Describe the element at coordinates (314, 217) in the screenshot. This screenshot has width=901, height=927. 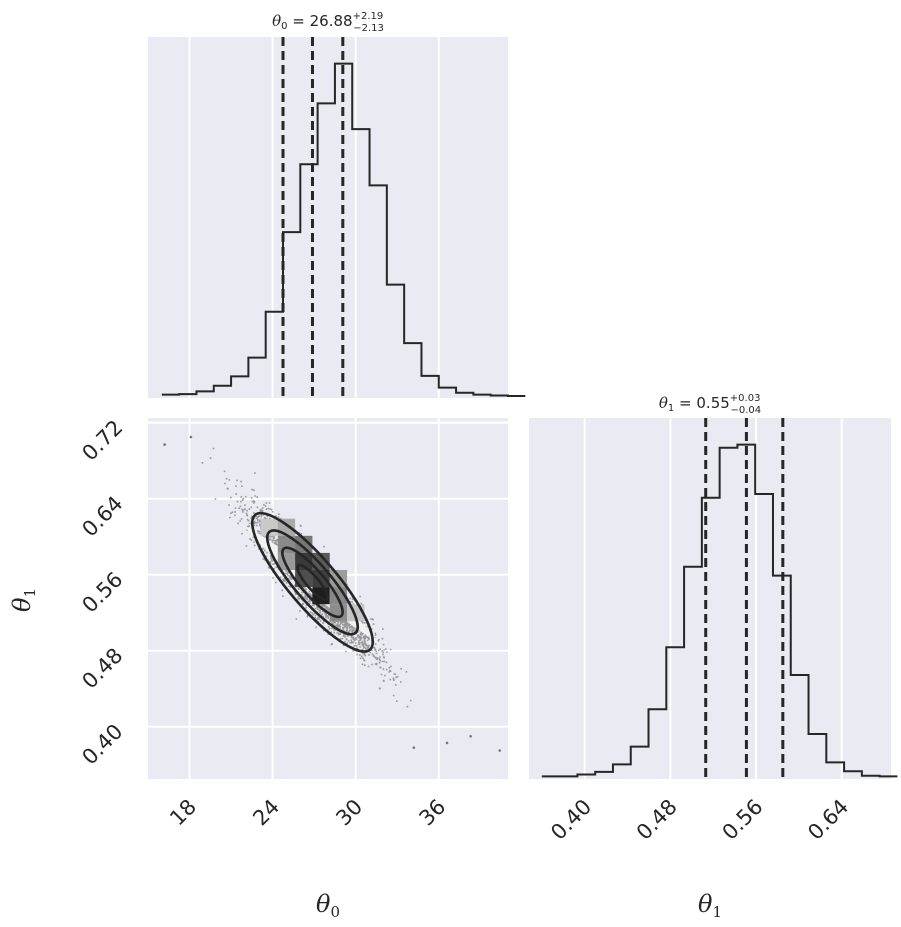
I see `theta0-marginal-gridlines` at that location.